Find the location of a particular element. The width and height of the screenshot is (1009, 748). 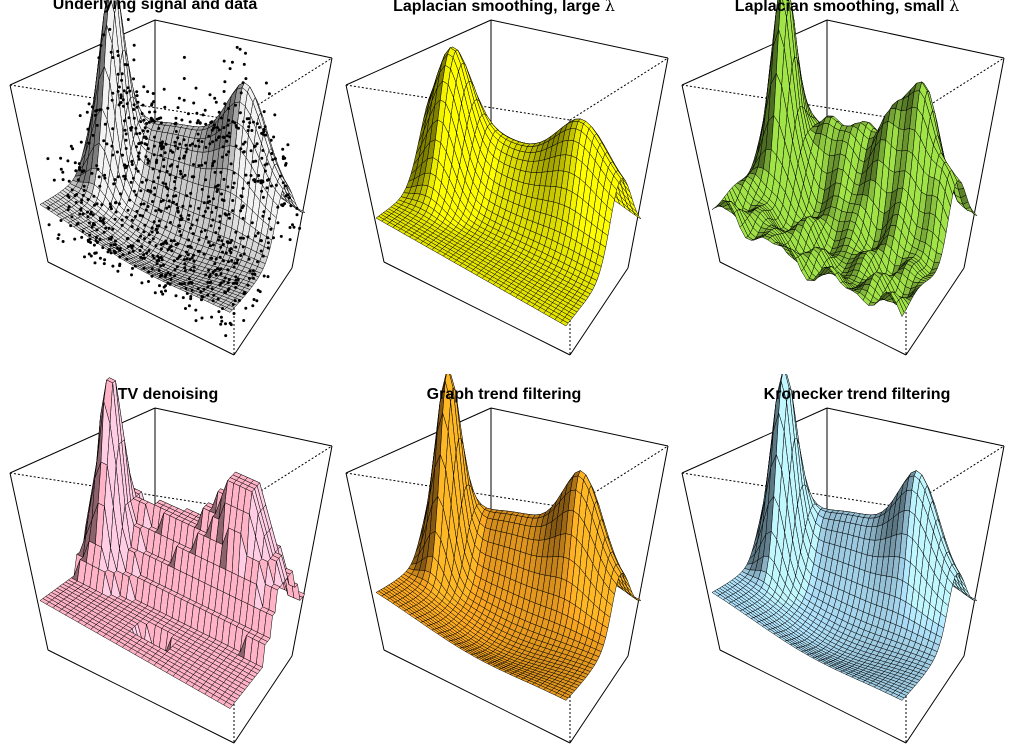

surface-facet is located at coordinates (716, 207).